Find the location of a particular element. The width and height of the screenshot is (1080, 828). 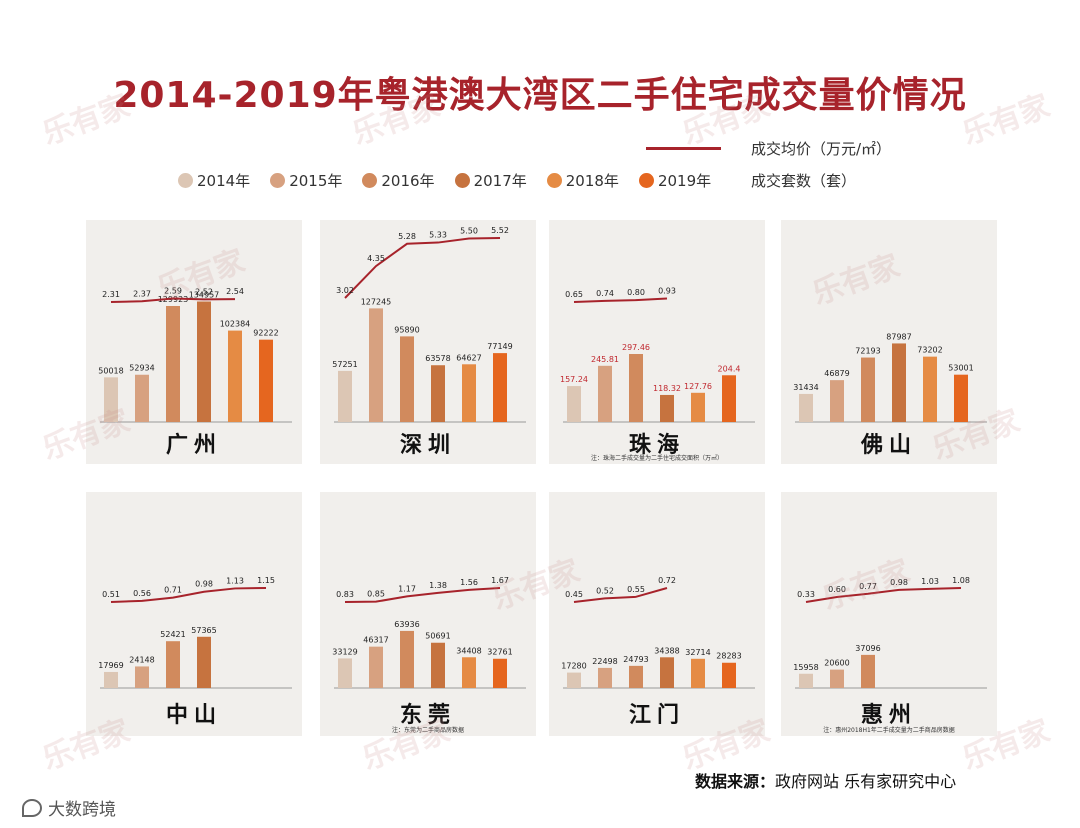

bar-label-2: 52421 is located at coordinates (172, 634).